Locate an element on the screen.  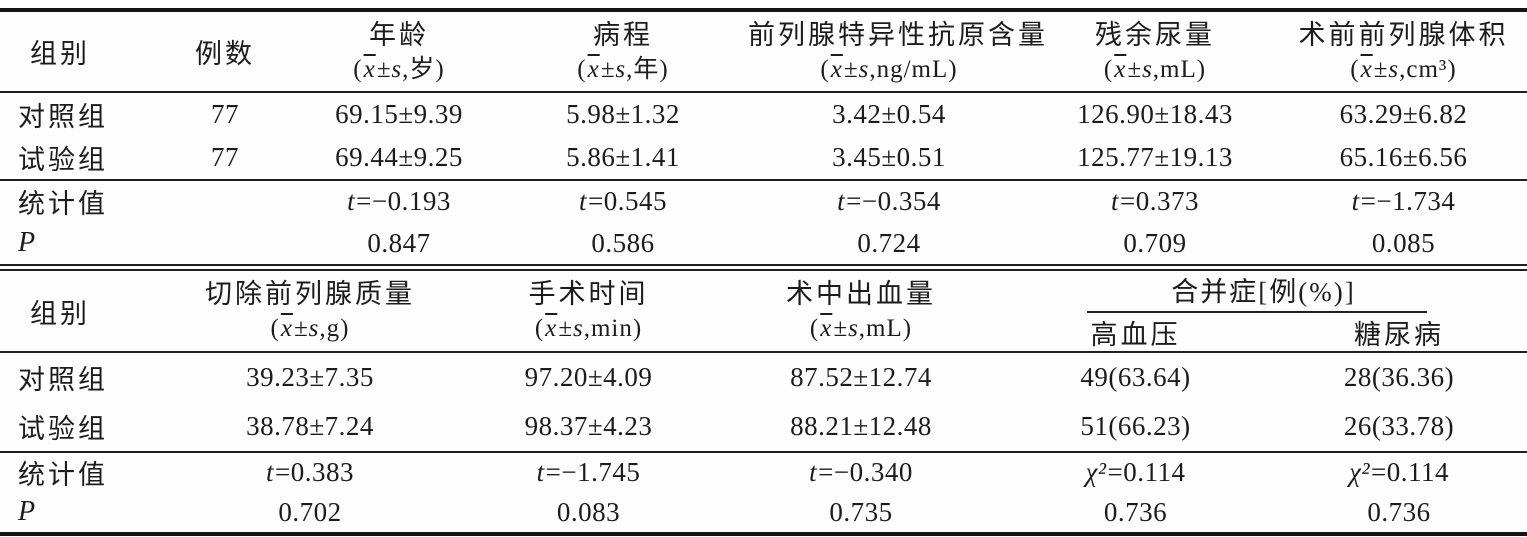
empty-cell is located at coordinates (225, 243).